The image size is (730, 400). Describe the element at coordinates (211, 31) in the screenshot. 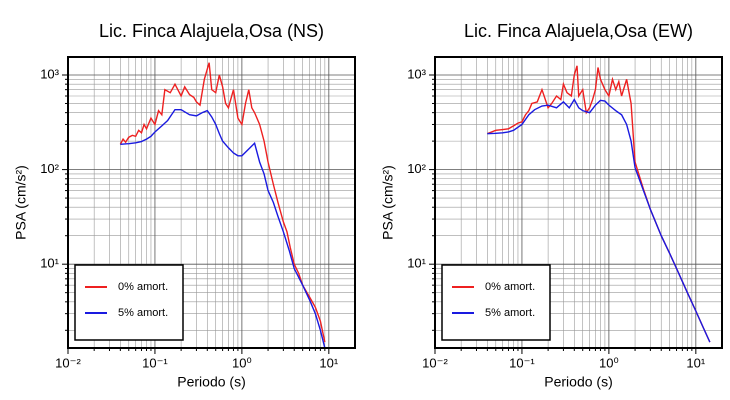

I see `chart-title: Lic. Finca Alajuela,Osa (NS)` at that location.